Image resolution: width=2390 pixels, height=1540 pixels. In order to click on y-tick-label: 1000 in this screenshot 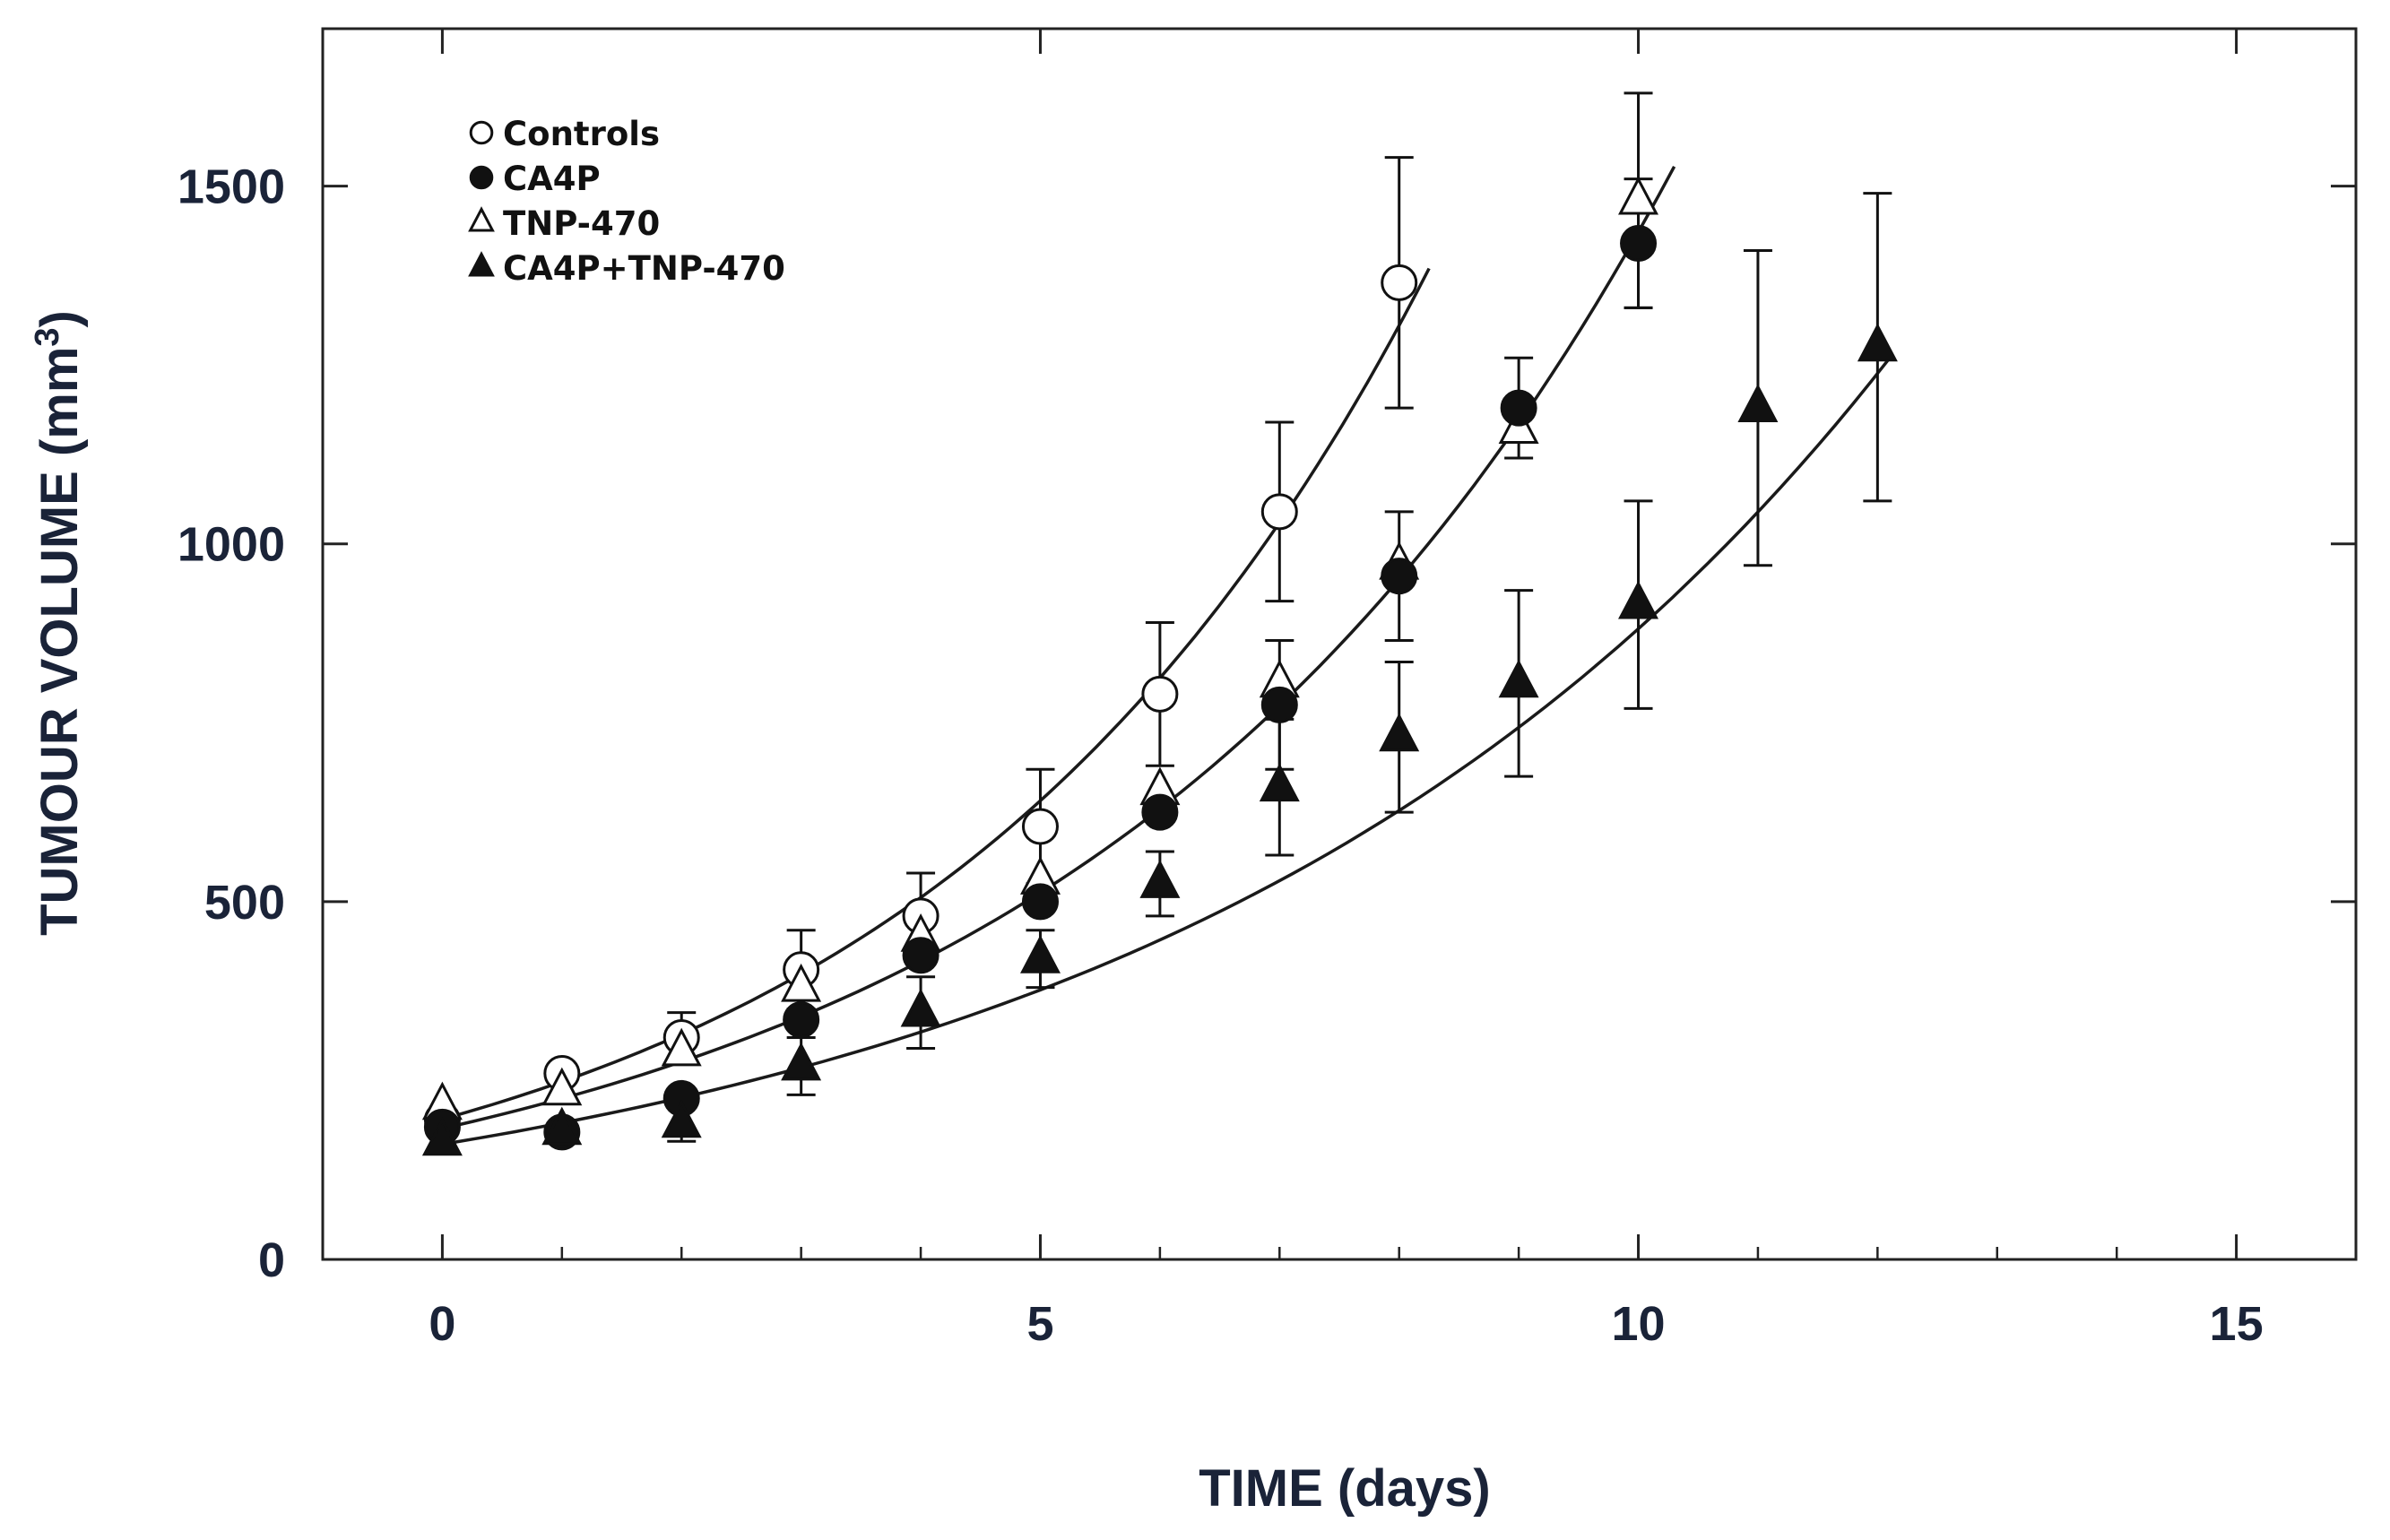, I will do `click(232, 545)`.